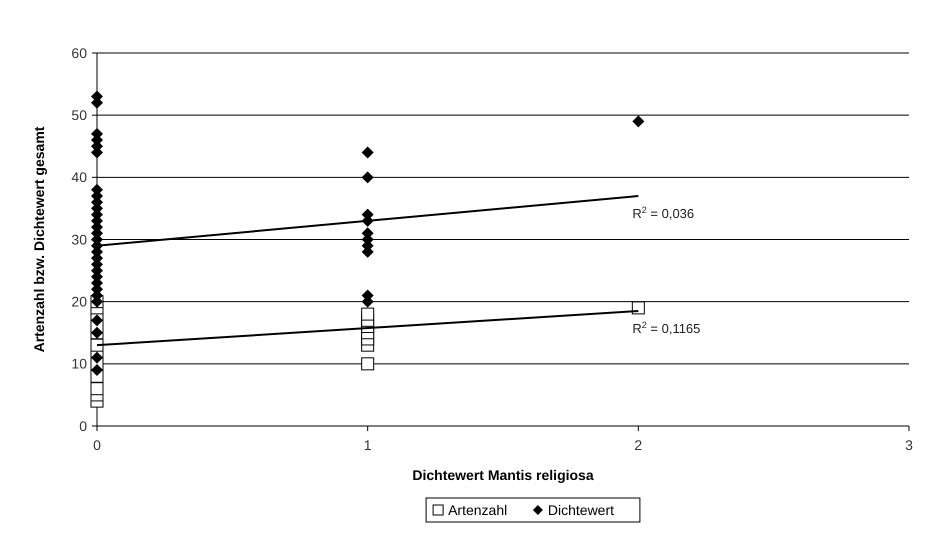 The width and height of the screenshot is (937, 538). What do you see at coordinates (638, 445) in the screenshot?
I see `x-tick-label: 2` at bounding box center [638, 445].